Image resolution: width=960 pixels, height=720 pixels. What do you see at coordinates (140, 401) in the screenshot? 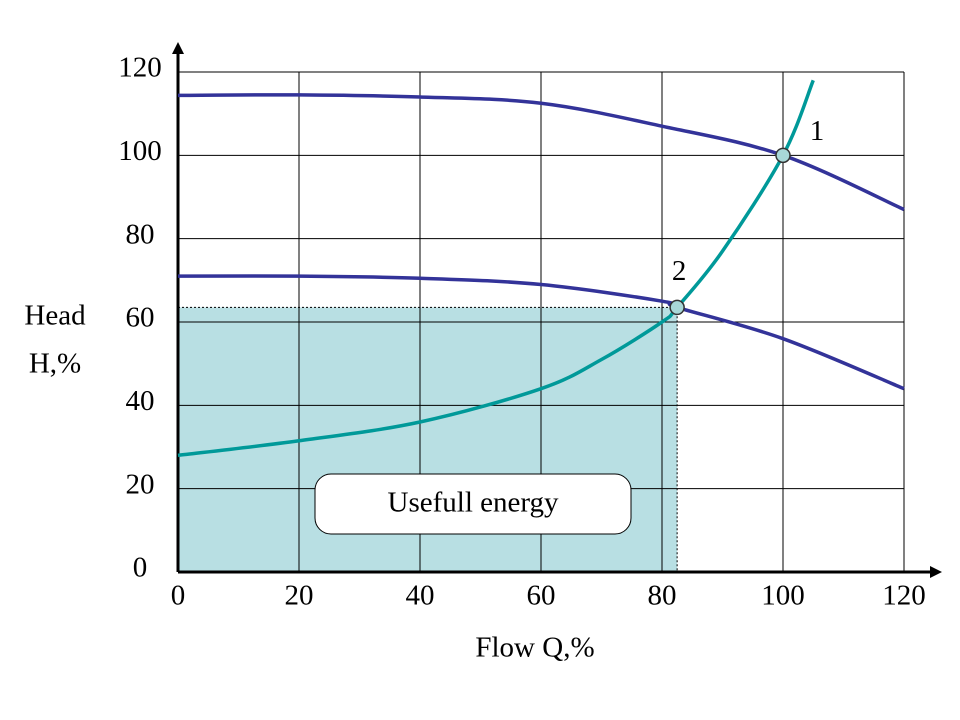
I see `y-tick-label: 40` at bounding box center [140, 401].